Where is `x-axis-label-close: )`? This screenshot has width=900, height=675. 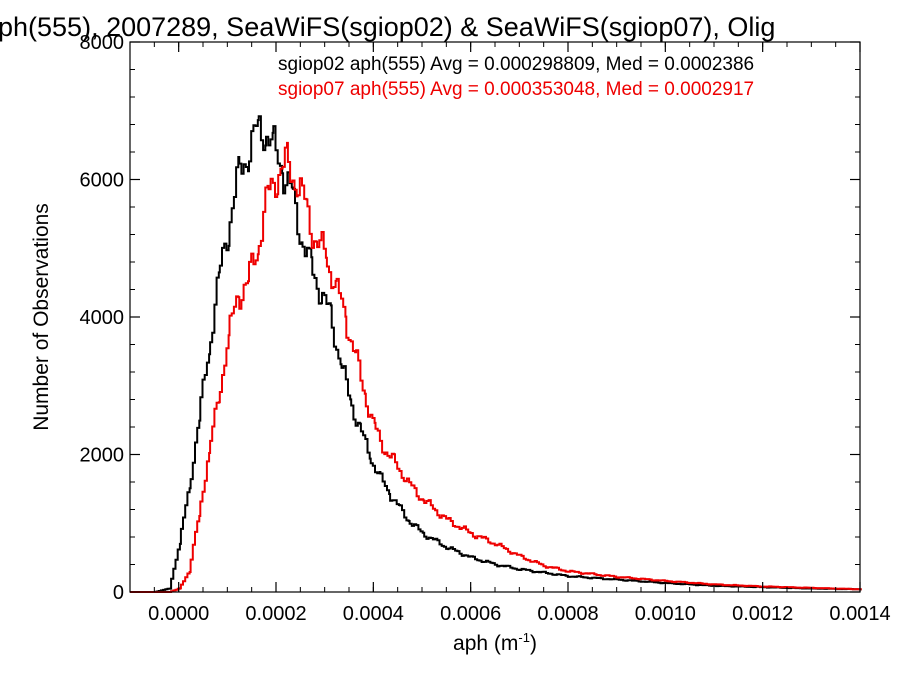 x-axis-label-close: ) is located at coordinates (533, 643).